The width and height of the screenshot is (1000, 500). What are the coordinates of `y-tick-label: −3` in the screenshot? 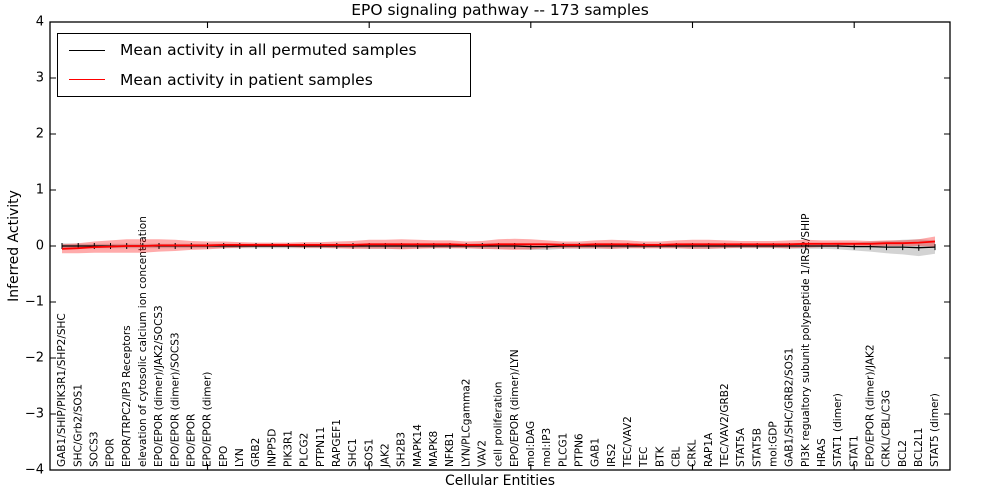 It's located at (34, 414).